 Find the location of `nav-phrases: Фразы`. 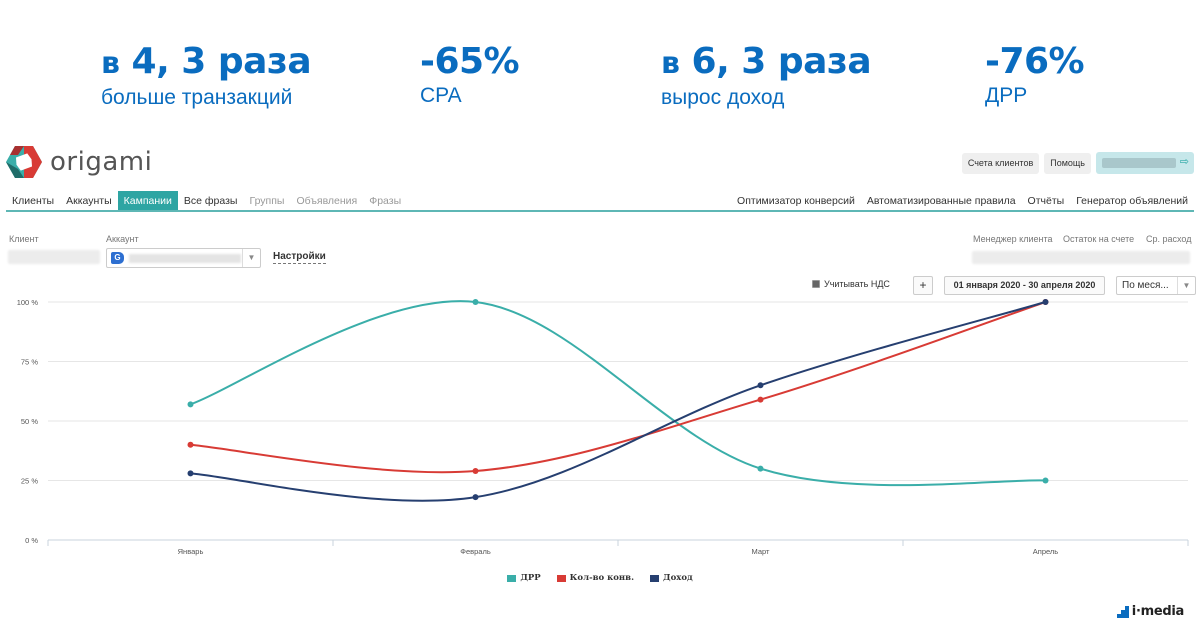

nav-phrases: Фразы is located at coordinates (385, 201).